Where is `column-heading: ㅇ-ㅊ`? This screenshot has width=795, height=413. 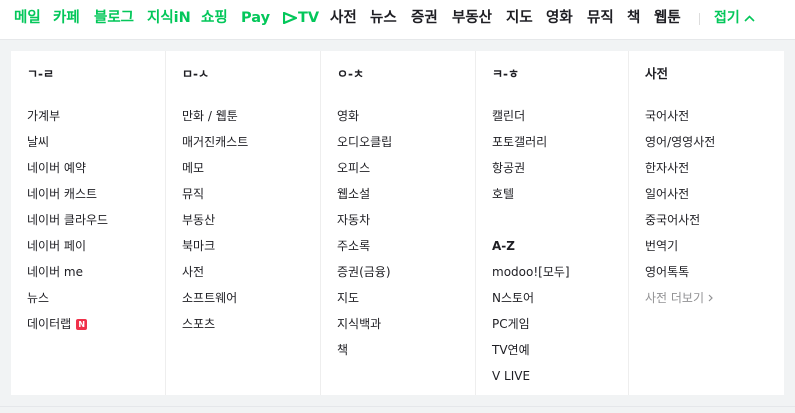 column-heading: ㅇ-ㅊ is located at coordinates (351, 74).